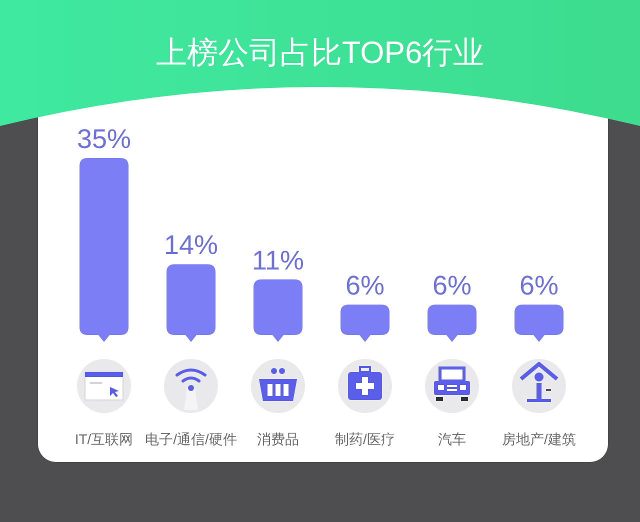 This screenshot has width=640, height=522. I want to click on x-tick-label: 汽车, so click(452, 439).